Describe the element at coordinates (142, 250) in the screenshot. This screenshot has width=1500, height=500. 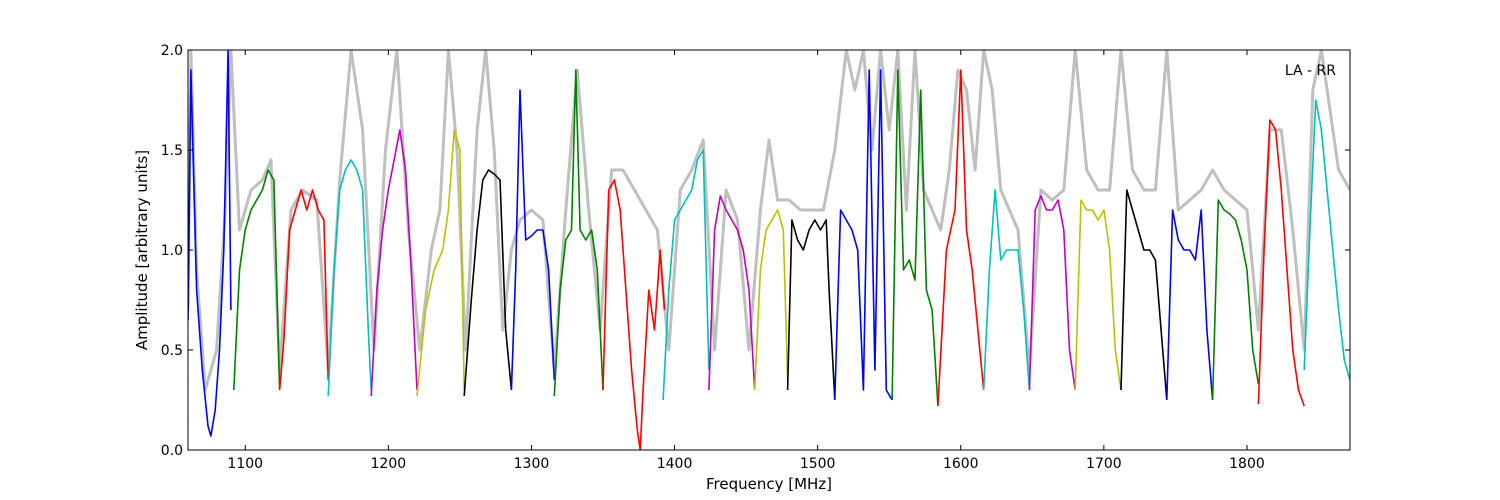
I see `y-axis-label: Amplitude [arbitrary units]` at that location.